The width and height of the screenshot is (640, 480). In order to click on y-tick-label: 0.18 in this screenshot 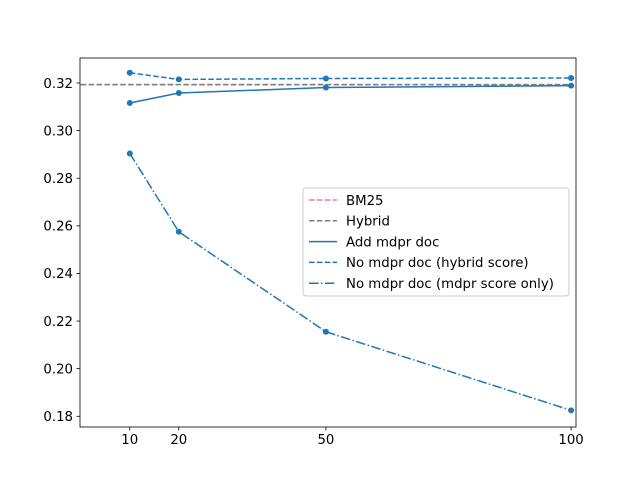, I will do `click(58, 417)`.